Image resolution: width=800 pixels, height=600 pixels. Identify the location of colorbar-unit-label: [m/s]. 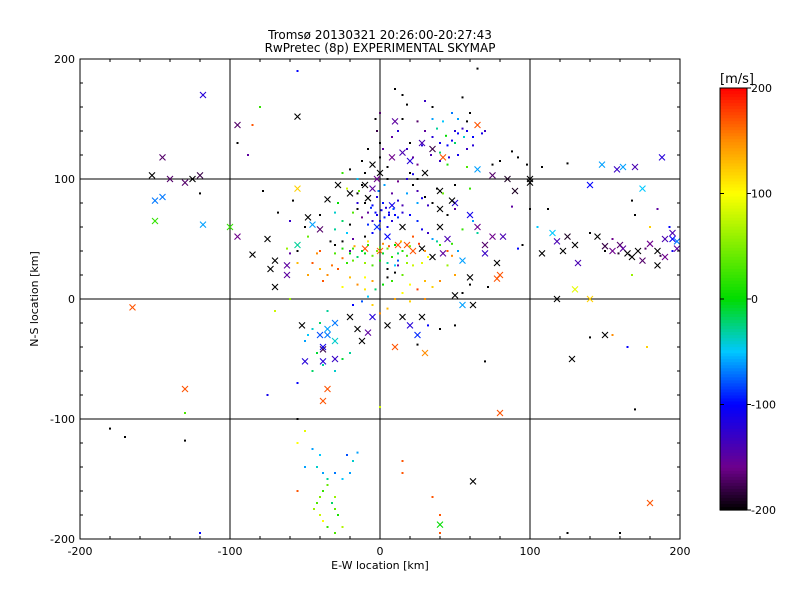
(737, 79).